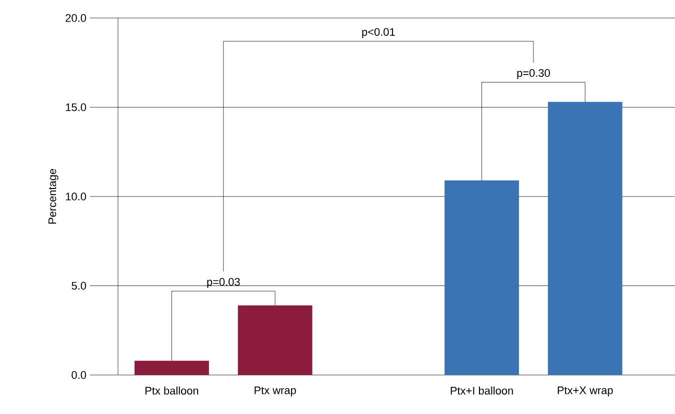 The width and height of the screenshot is (675, 414). I want to click on x-tick-label: Ptx wrap, so click(275, 391).